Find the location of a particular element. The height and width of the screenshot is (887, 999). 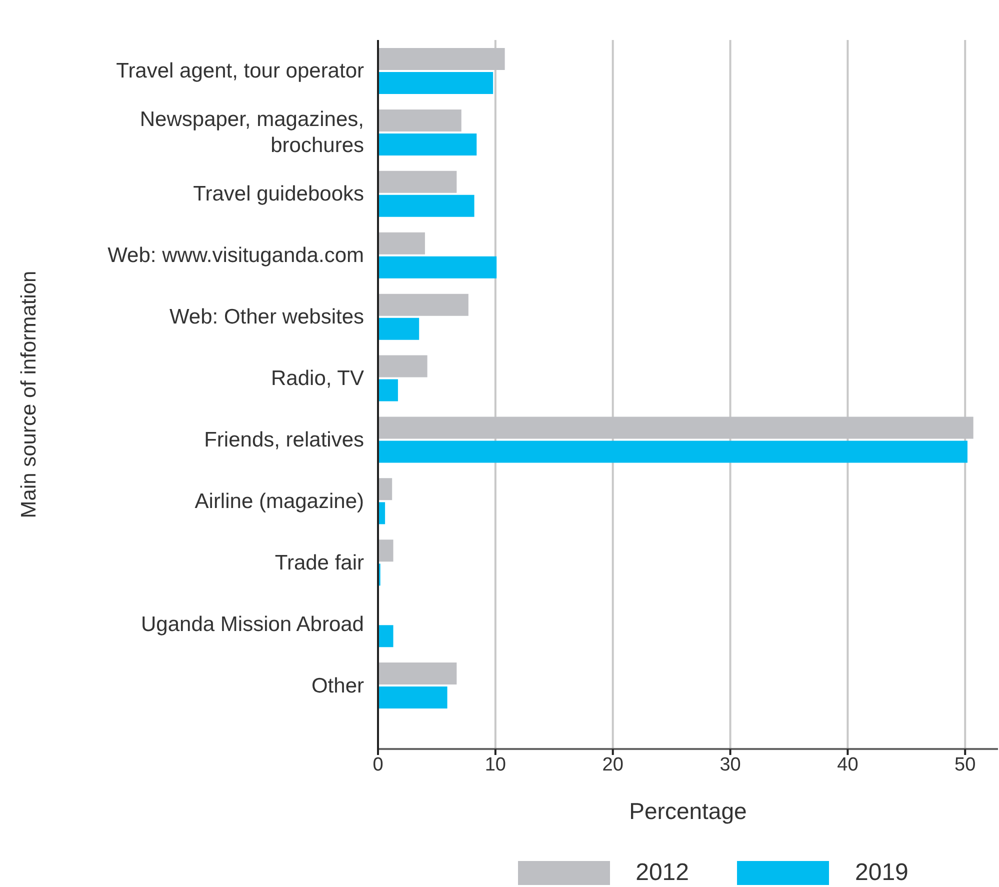

y-tick-label: Newspaper, magazines, brochures is located at coordinates (252, 132).